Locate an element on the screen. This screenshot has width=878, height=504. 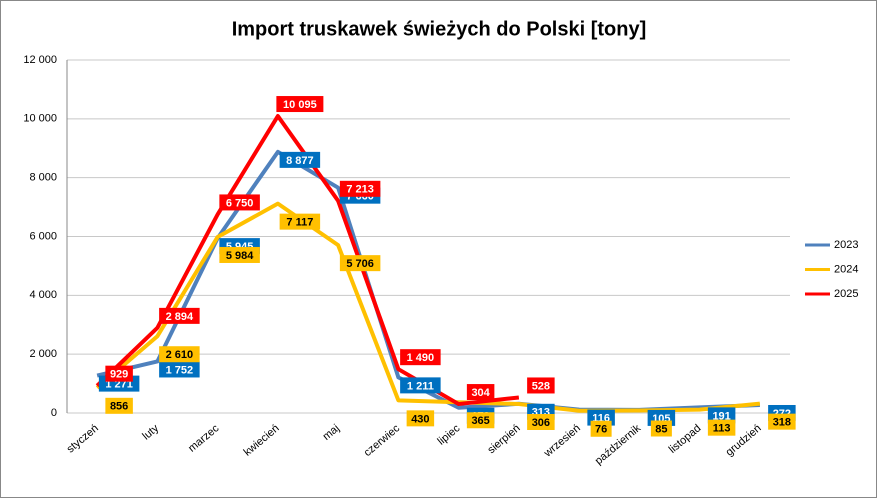
data-label-text: 304 is located at coordinates (480, 393).